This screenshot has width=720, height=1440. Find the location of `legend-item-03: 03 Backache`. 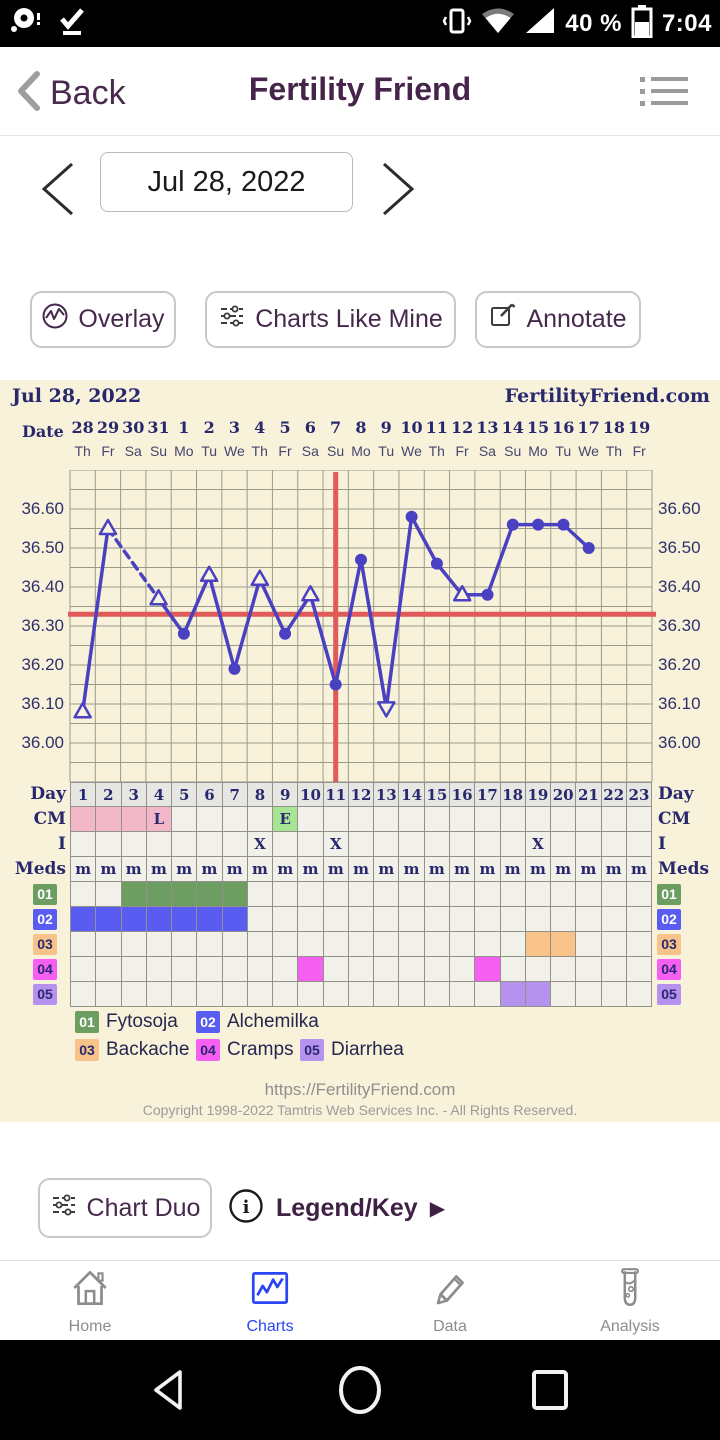

legend-item-03: 03 Backache is located at coordinates (132, 1050).